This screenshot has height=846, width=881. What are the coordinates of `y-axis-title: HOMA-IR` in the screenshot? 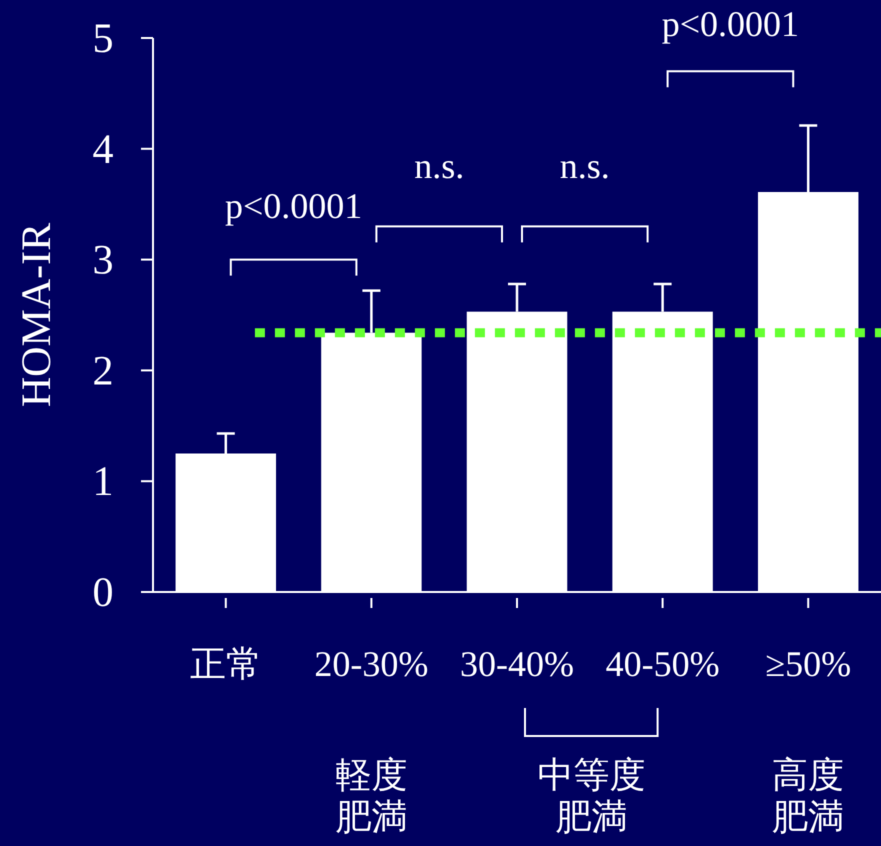 It's located at (37, 315).